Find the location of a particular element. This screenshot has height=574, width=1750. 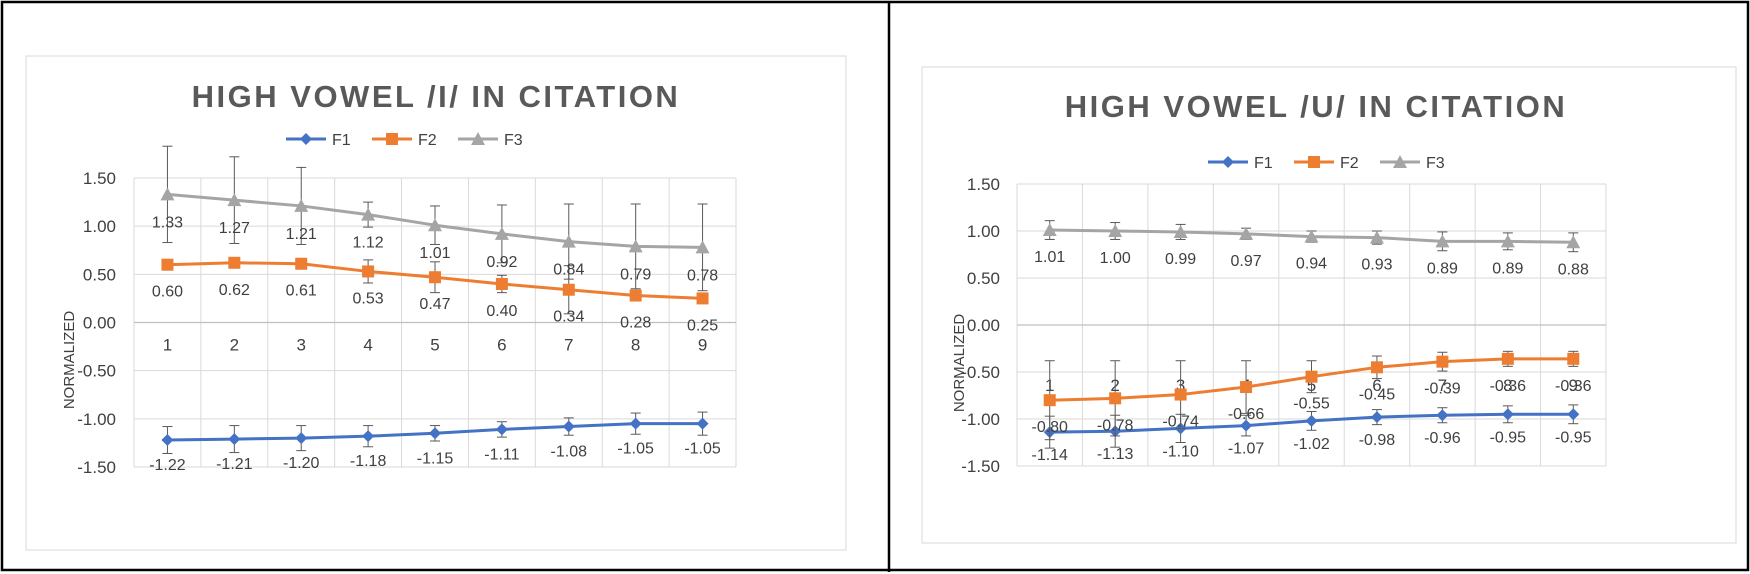

data-label: -0.45 is located at coordinates (1377, 394).